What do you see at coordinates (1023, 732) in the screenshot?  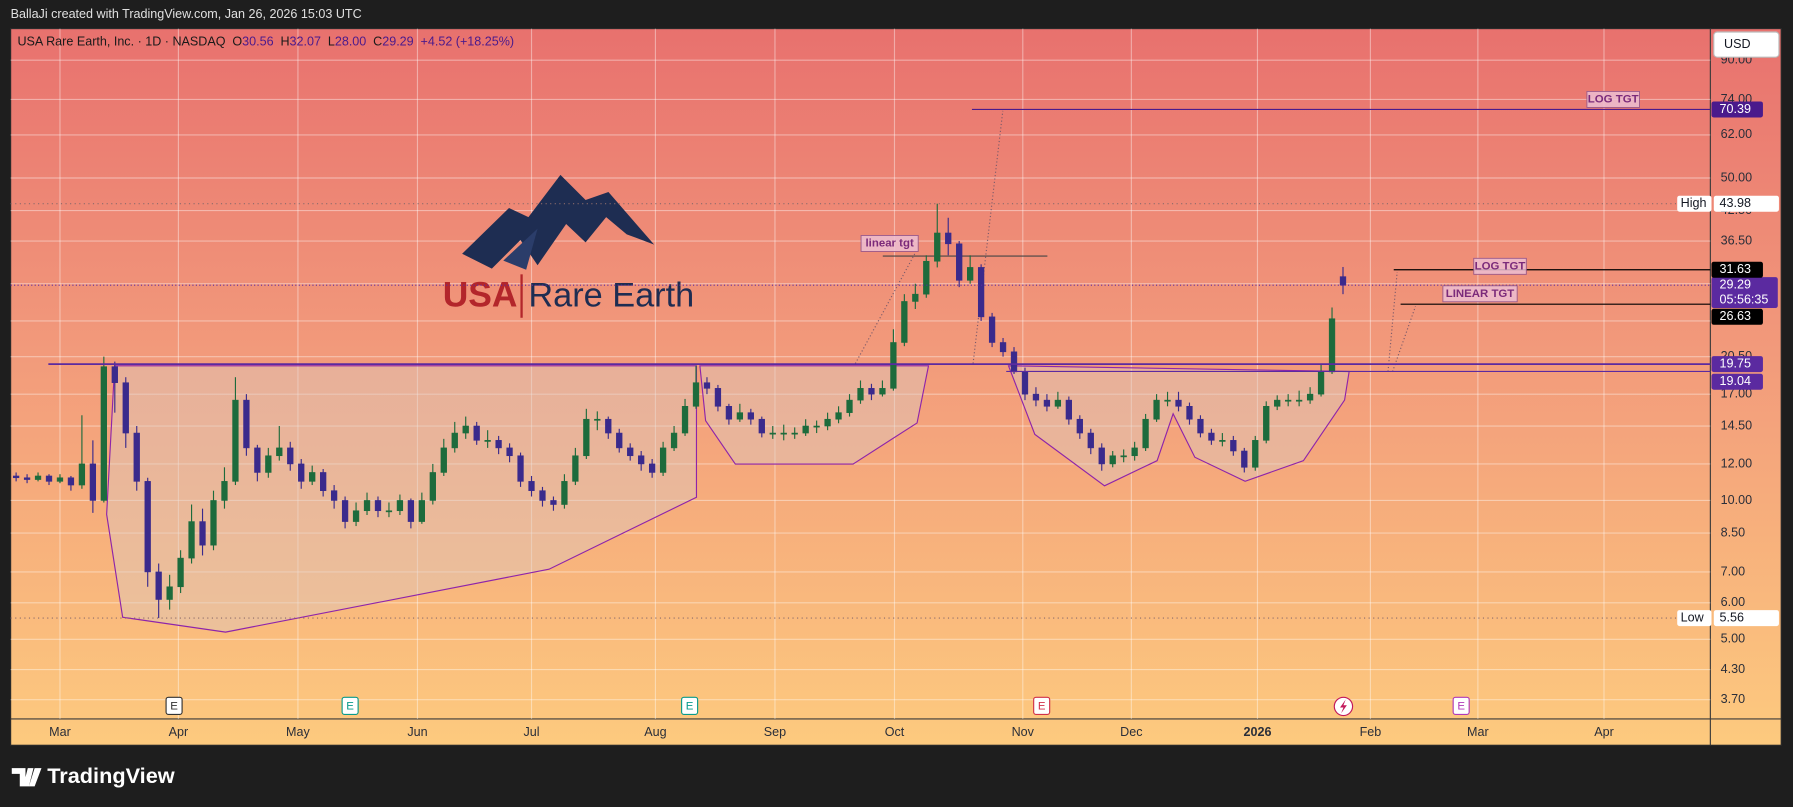 I see `x-tick-label: Nov` at bounding box center [1023, 732].